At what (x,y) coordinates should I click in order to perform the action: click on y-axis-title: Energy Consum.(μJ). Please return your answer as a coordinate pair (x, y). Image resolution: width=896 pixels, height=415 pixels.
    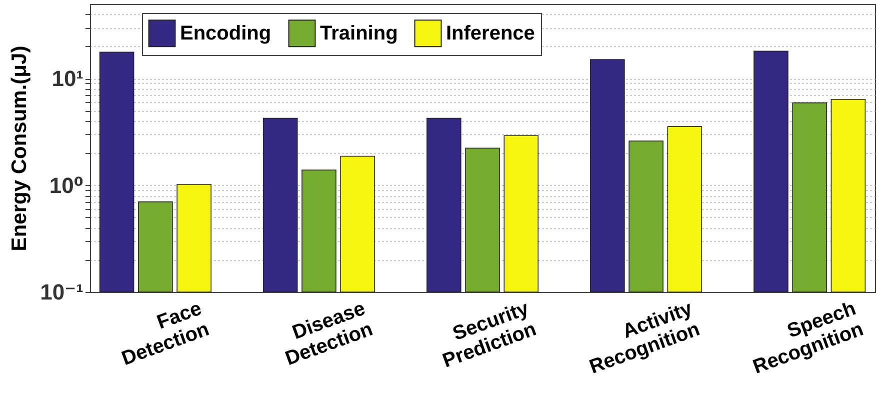
    Looking at the image, I should click on (20, 149).